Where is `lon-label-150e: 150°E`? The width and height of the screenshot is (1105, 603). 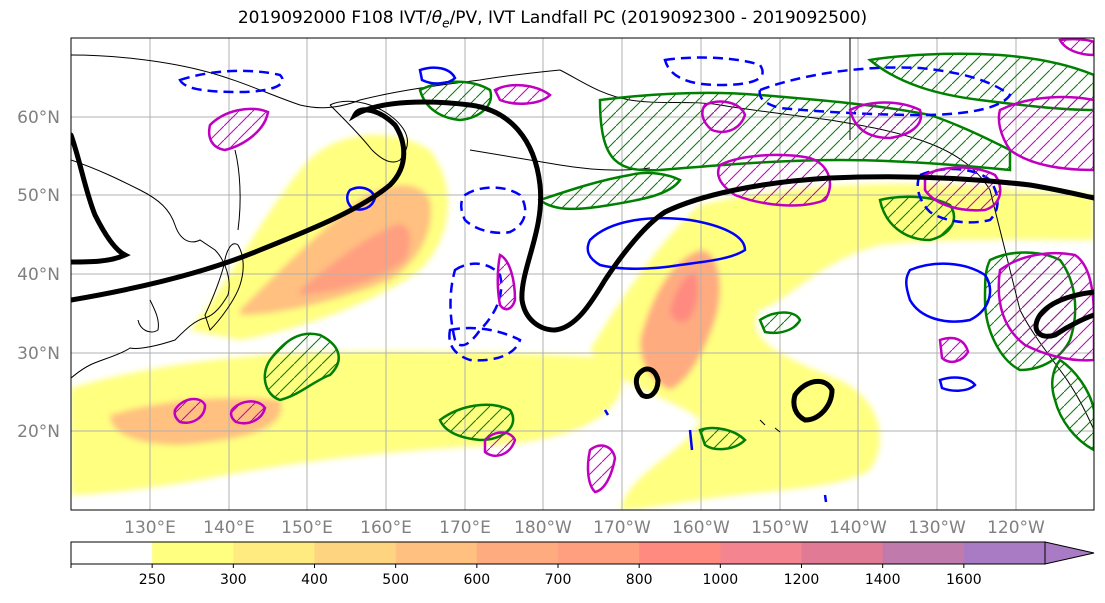
lon-label-150e: 150°E is located at coordinates (307, 528).